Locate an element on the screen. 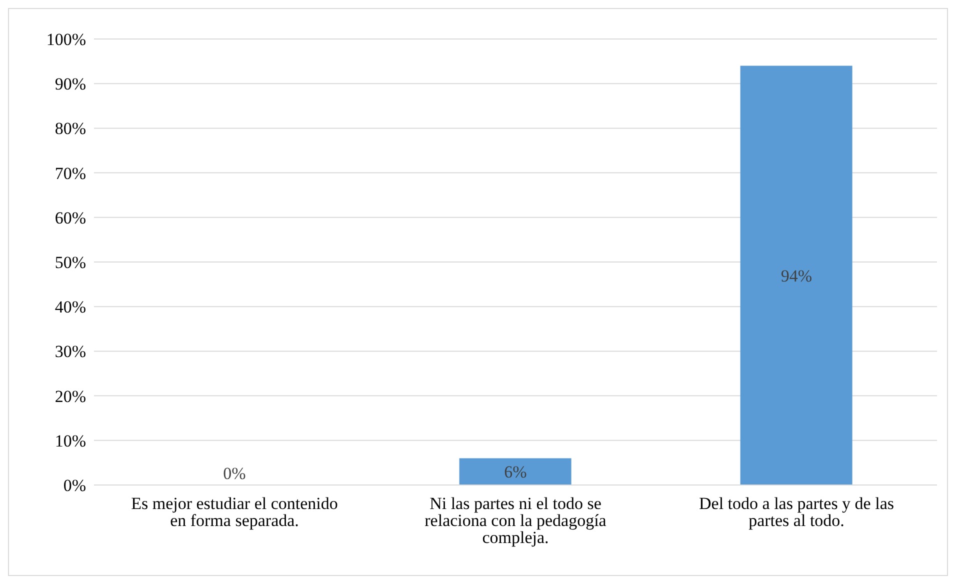 The height and width of the screenshot is (582, 955). y-tick-label: 70% is located at coordinates (70, 173).